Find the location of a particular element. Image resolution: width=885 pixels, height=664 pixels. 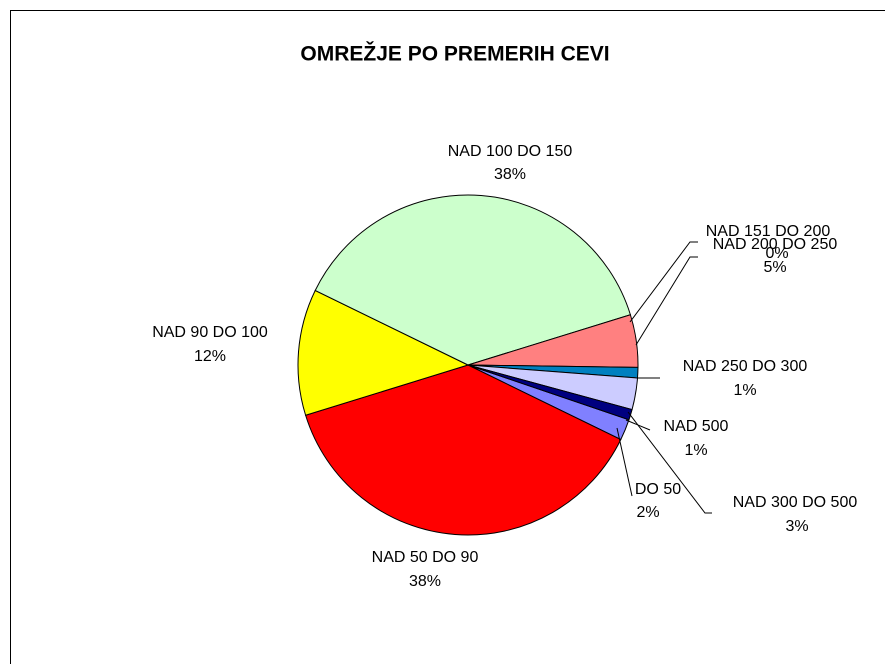

slice-value-label: 2% is located at coordinates (647, 512).